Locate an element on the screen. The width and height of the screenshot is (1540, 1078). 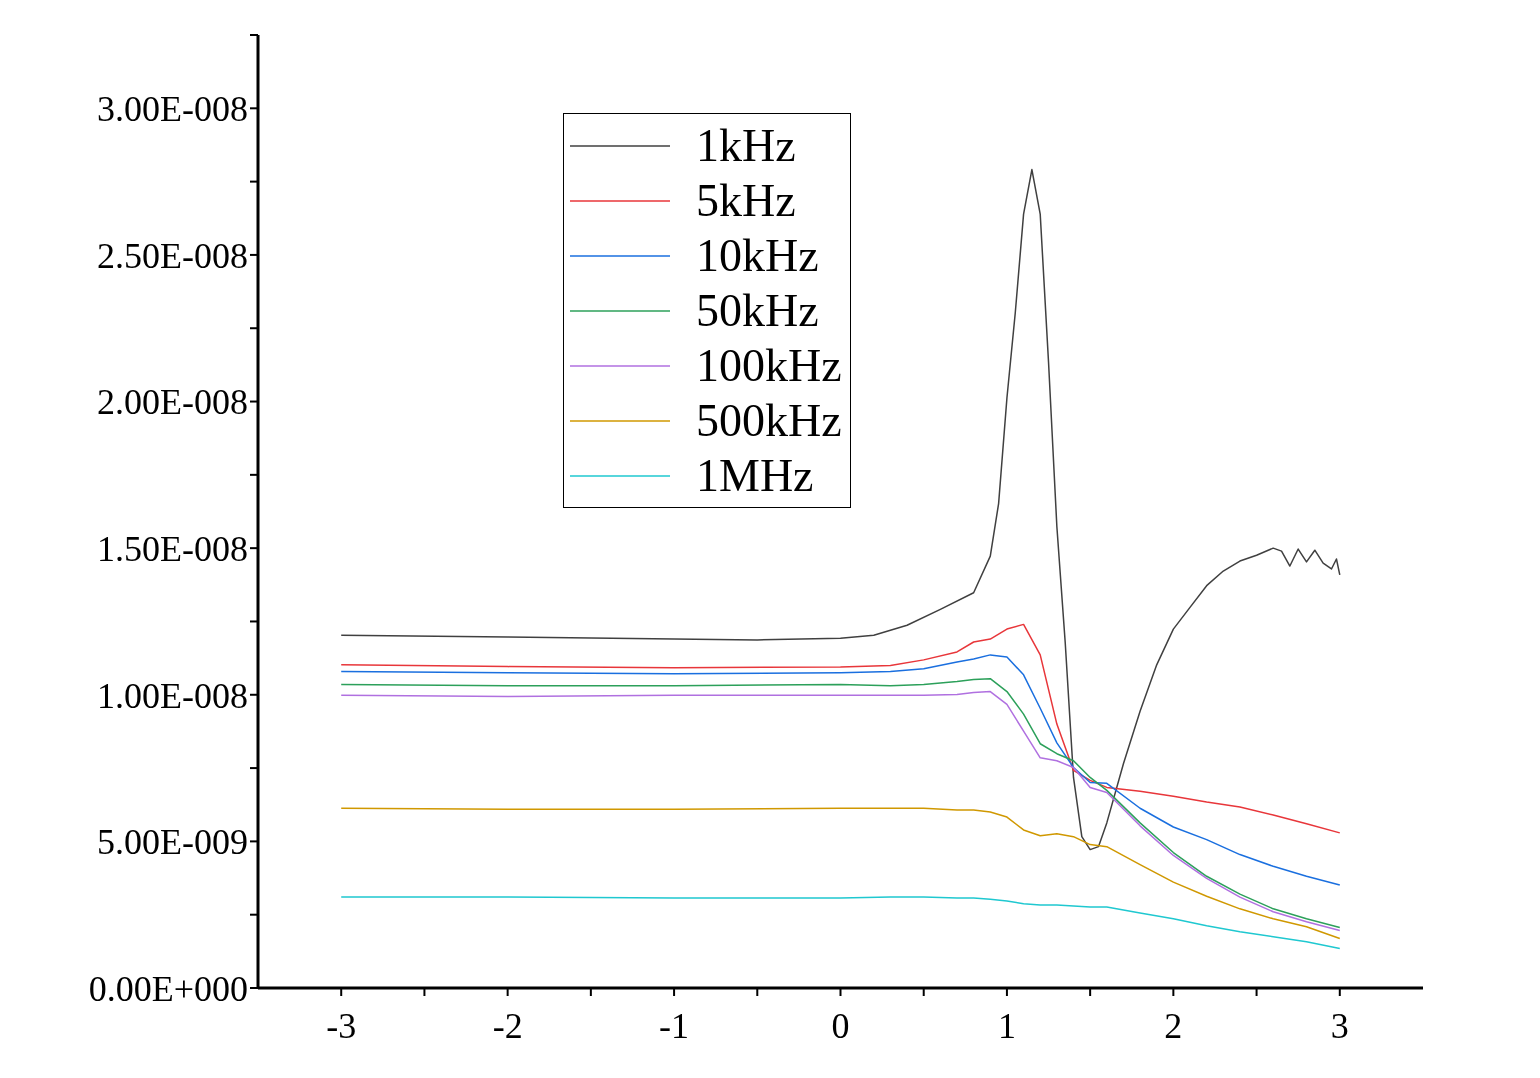
x-tick-label: -3 is located at coordinates (341, 1025).